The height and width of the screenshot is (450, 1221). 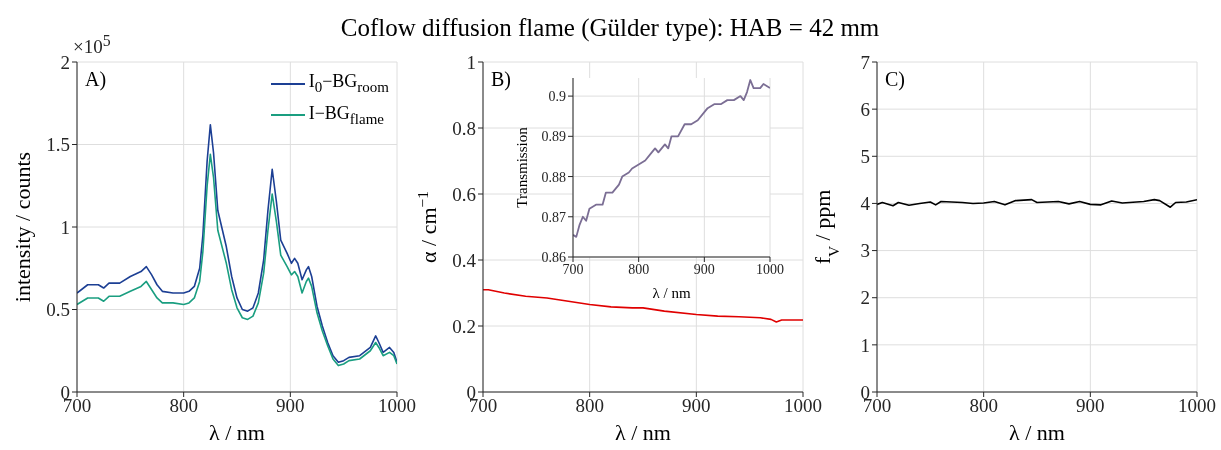 I want to click on text: ×10$^{5}$, so click(x=92, y=45).